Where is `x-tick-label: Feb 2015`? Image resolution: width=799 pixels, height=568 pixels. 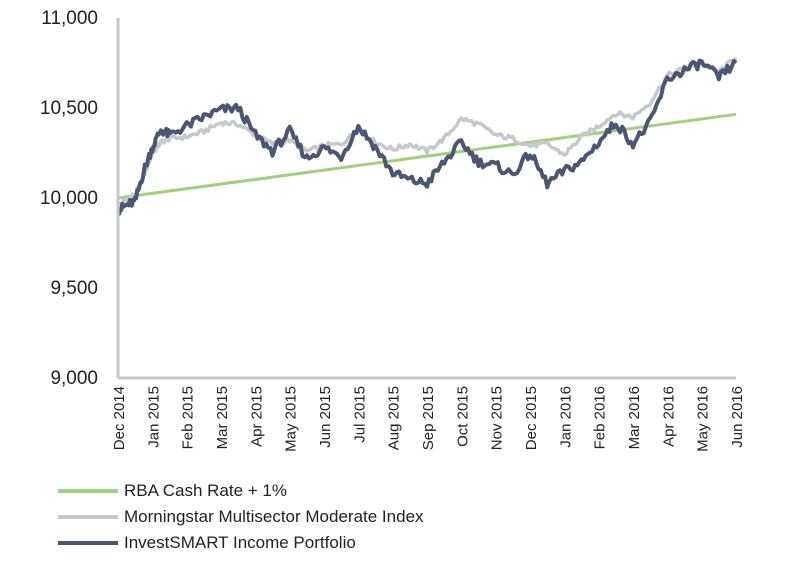
x-tick-label: Feb 2015 is located at coordinates (188, 417).